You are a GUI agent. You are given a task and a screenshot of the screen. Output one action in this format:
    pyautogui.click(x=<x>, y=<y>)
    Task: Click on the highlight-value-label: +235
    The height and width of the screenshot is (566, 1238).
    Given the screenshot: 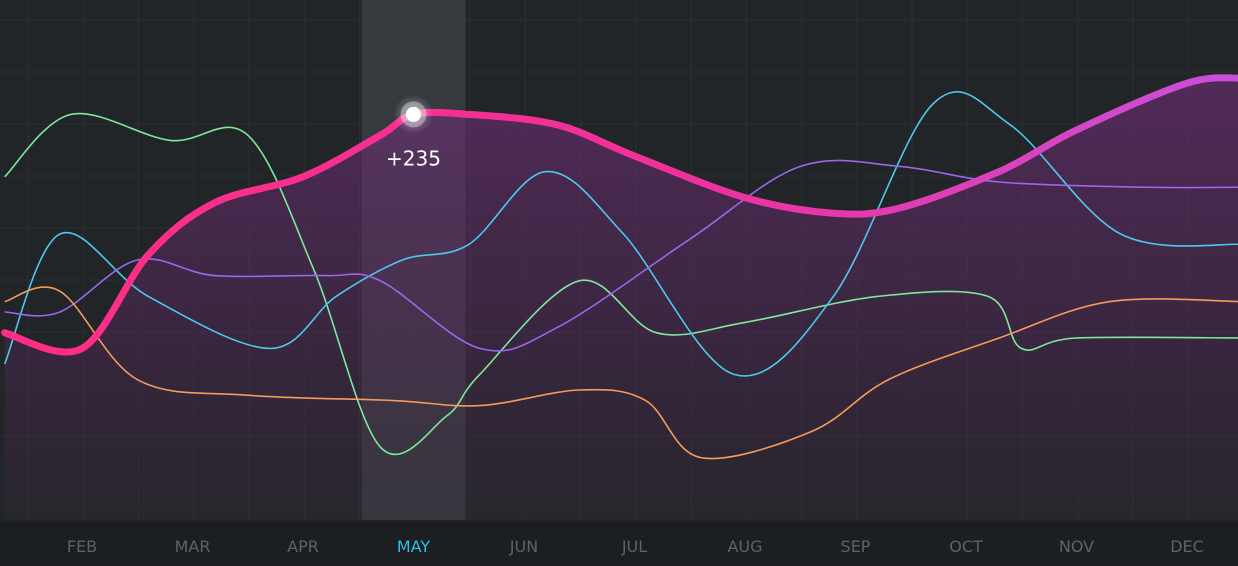 What is the action you would take?
    pyautogui.click(x=413, y=158)
    